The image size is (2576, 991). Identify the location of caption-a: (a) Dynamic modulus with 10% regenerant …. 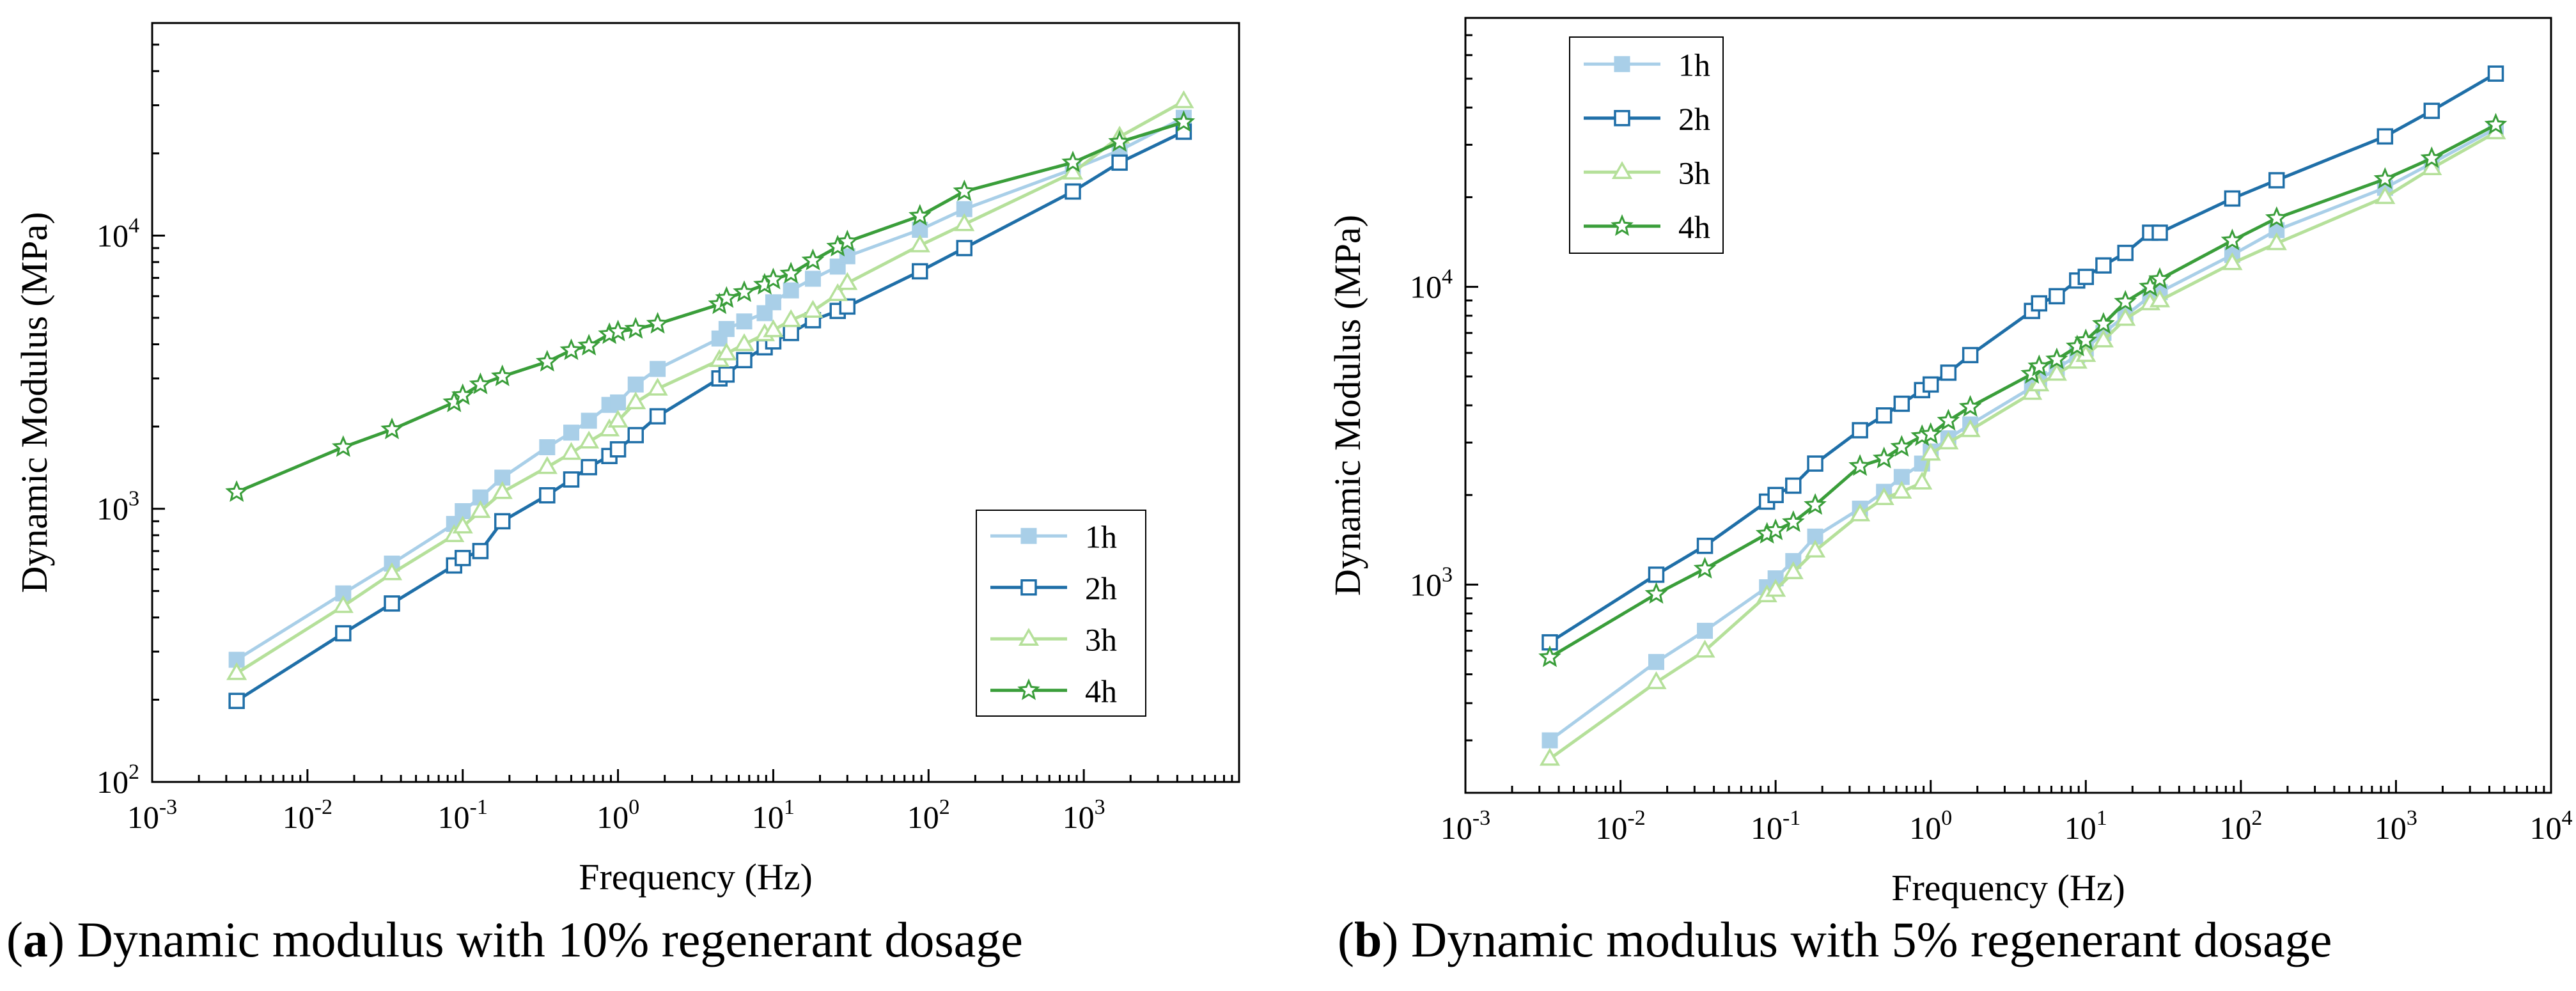
(514, 939).